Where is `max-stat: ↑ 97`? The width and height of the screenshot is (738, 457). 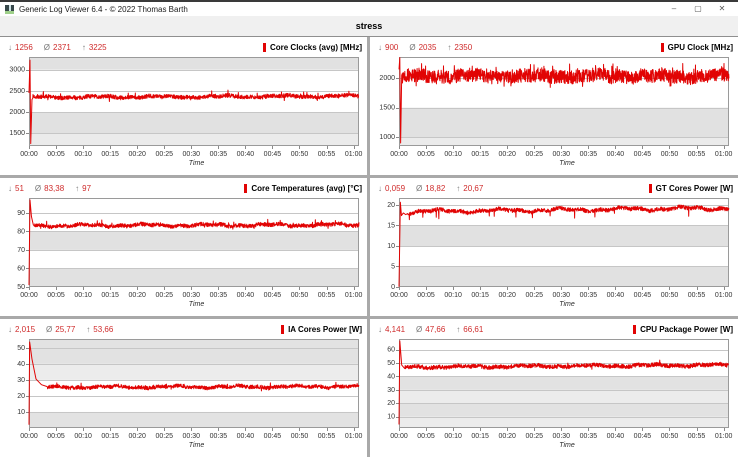 max-stat: ↑ 97 is located at coordinates (83, 188).